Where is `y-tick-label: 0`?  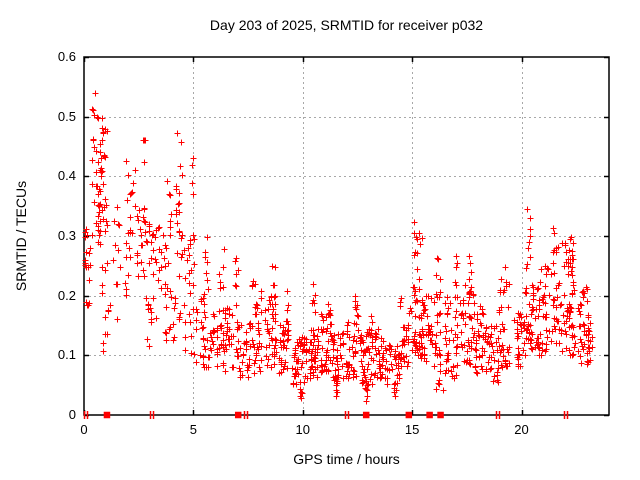
y-tick-label: 0 is located at coordinates (72, 414).